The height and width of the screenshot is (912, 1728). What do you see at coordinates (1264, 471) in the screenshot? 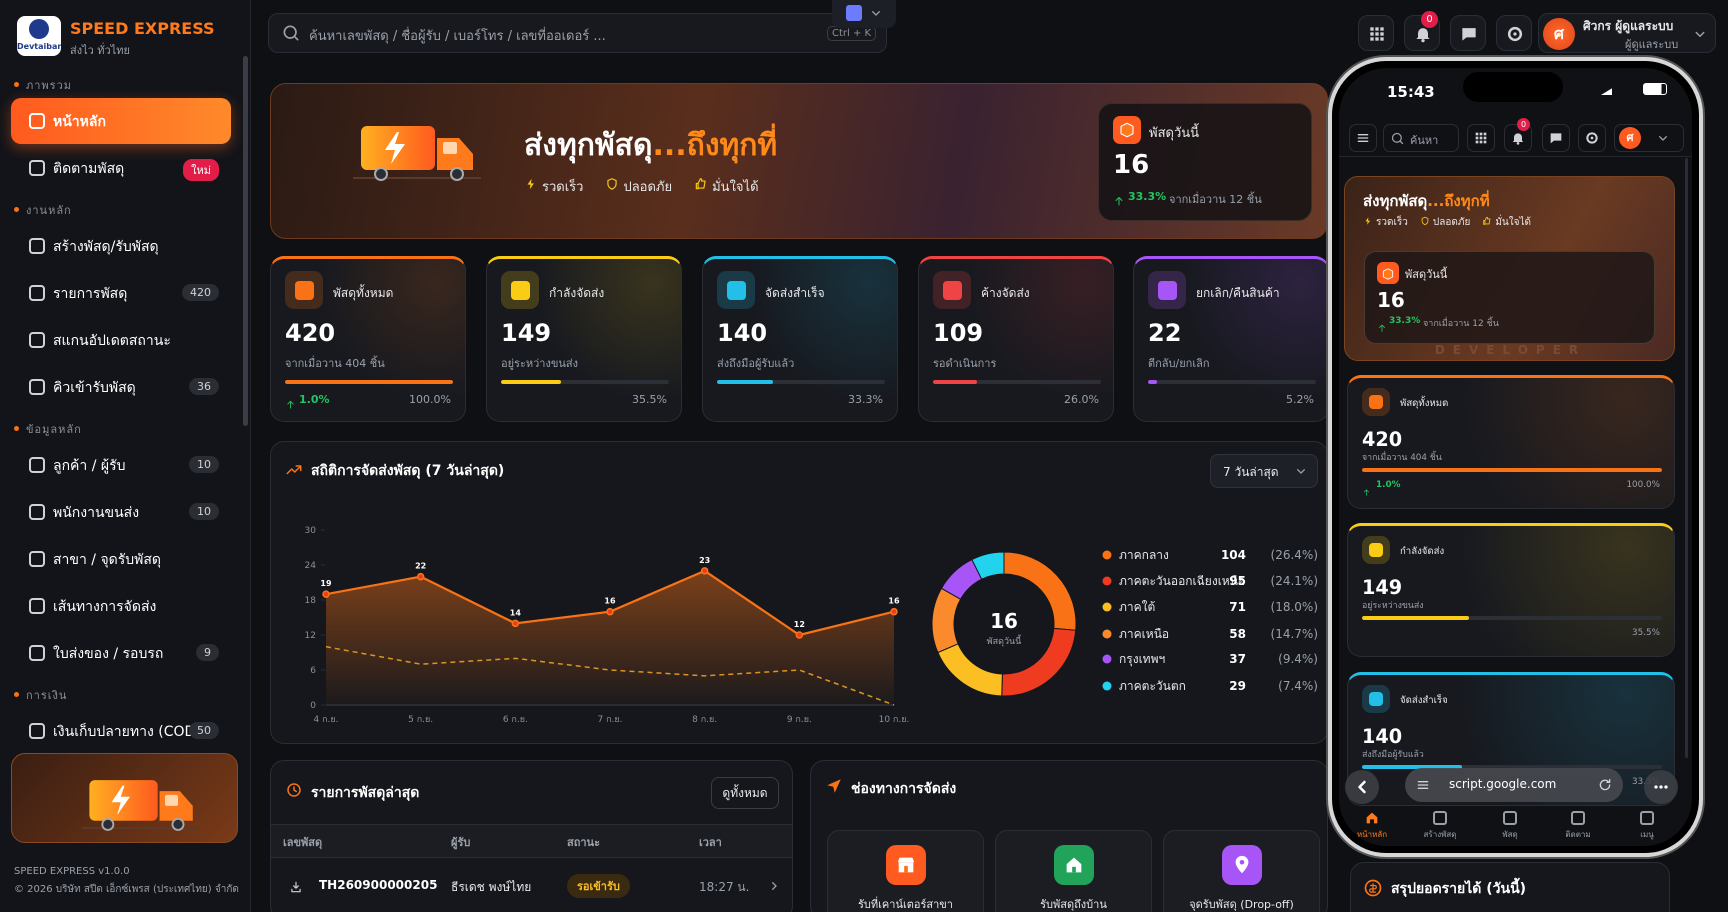
I see `range-dropdown: 7 วันล่าสุด` at bounding box center [1264, 471].